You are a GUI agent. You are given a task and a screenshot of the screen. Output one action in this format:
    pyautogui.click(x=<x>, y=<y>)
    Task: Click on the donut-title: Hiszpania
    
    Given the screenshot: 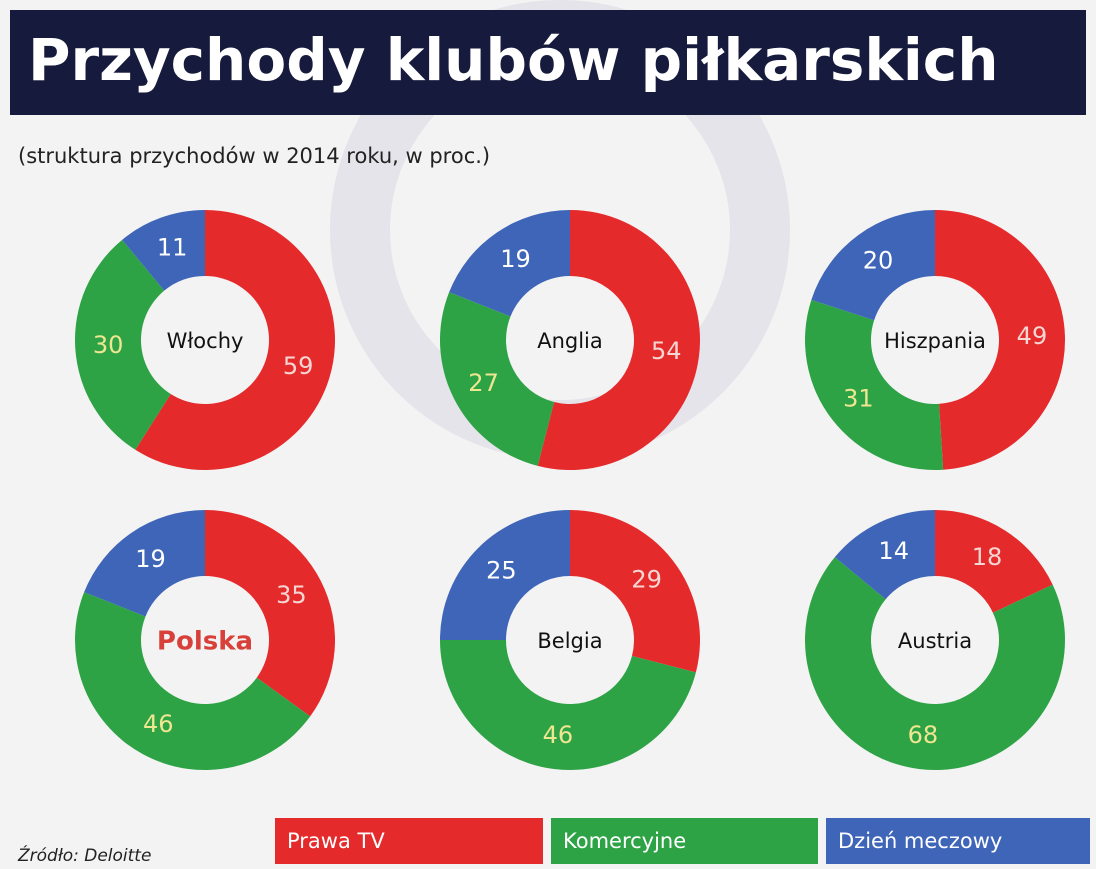 What is the action you would take?
    pyautogui.click(x=935, y=341)
    